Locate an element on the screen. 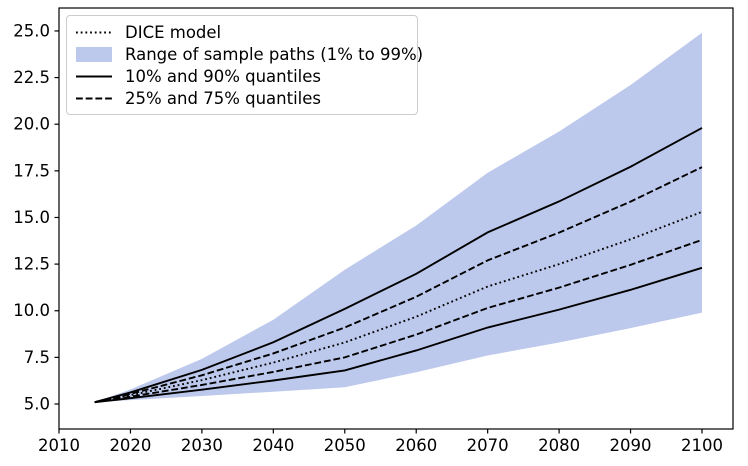 This screenshot has width=748, height=466. legend-label: 10% and 90% quantiles is located at coordinates (223, 76).